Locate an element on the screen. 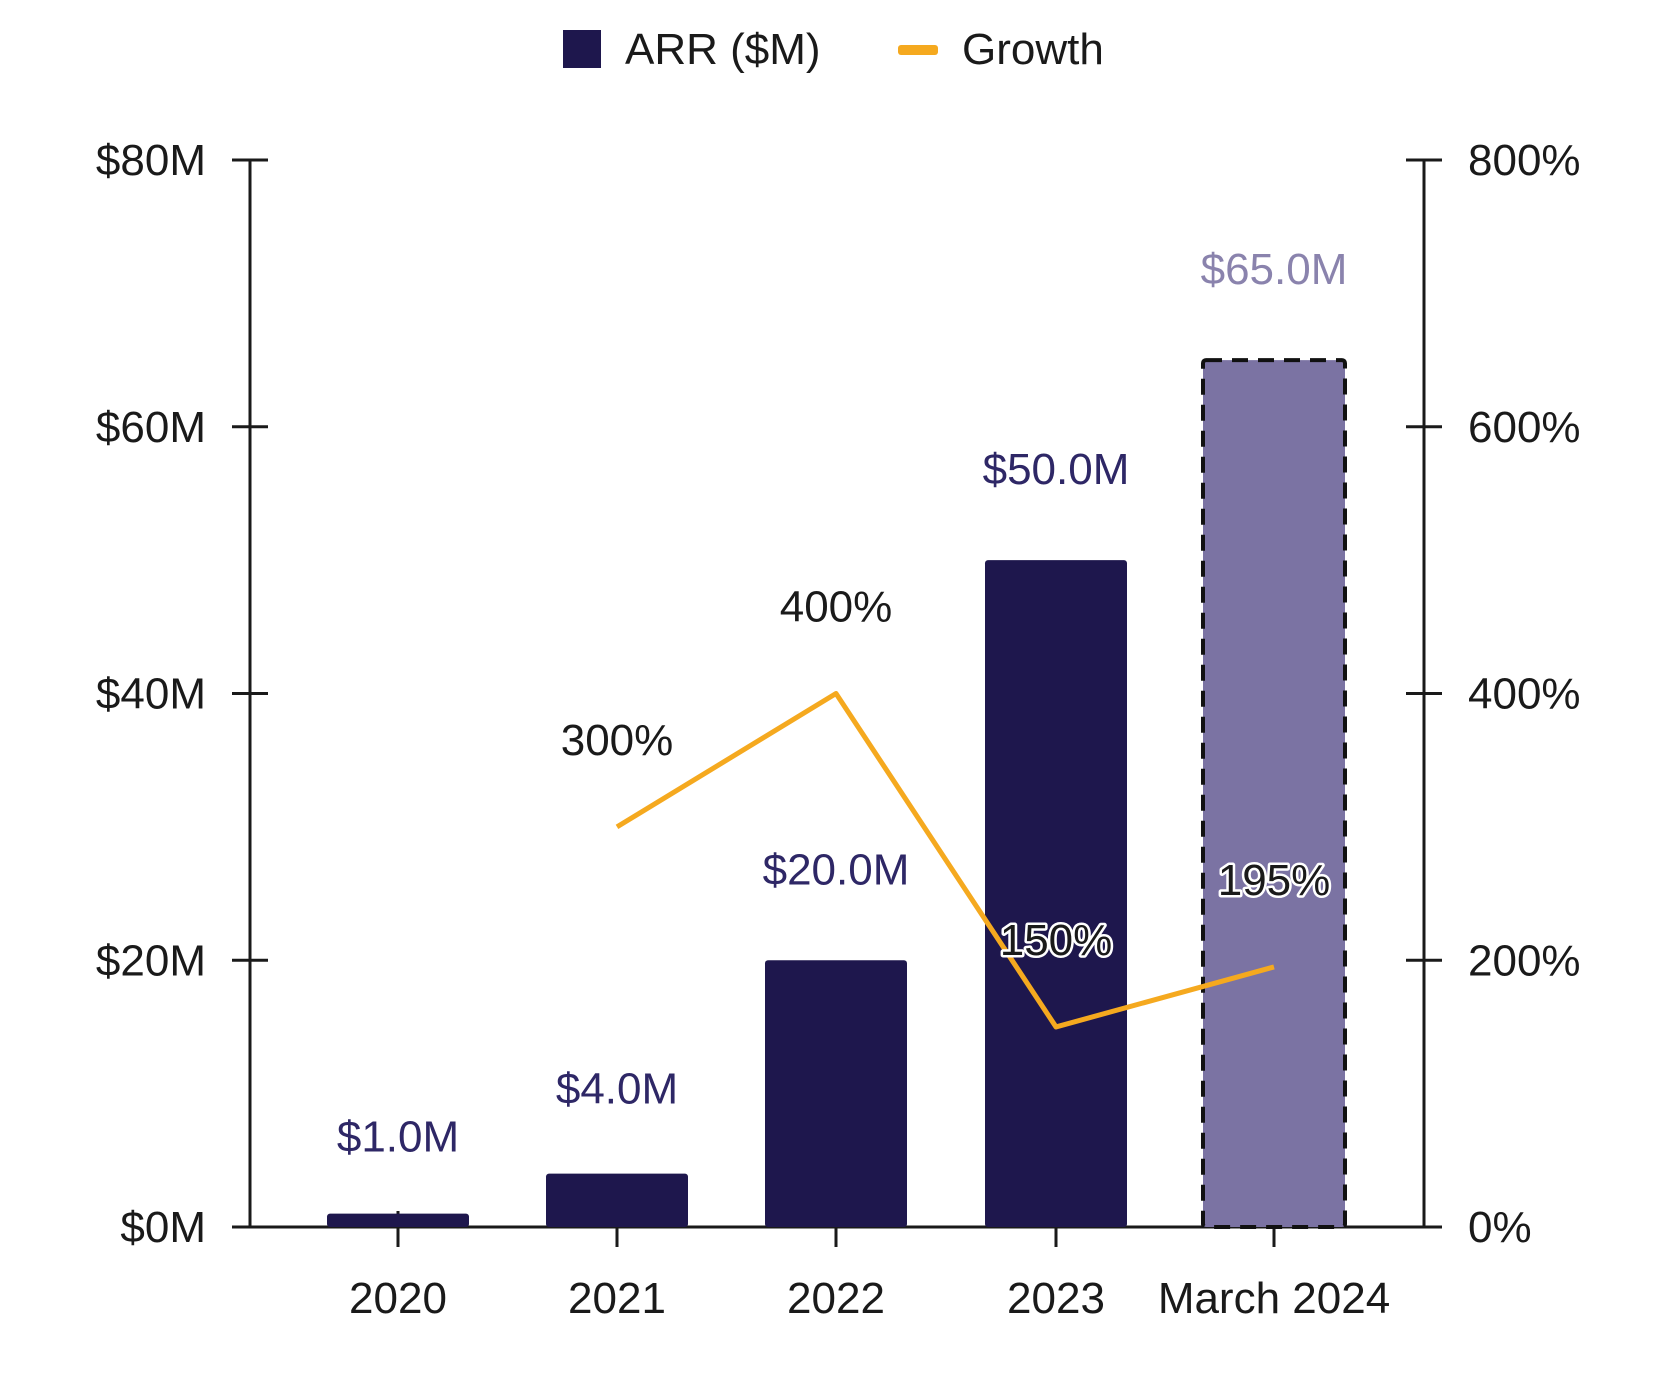 This screenshot has width=1660, height=1383. legend-arr-label: ARR ($M) is located at coordinates (723, 49).